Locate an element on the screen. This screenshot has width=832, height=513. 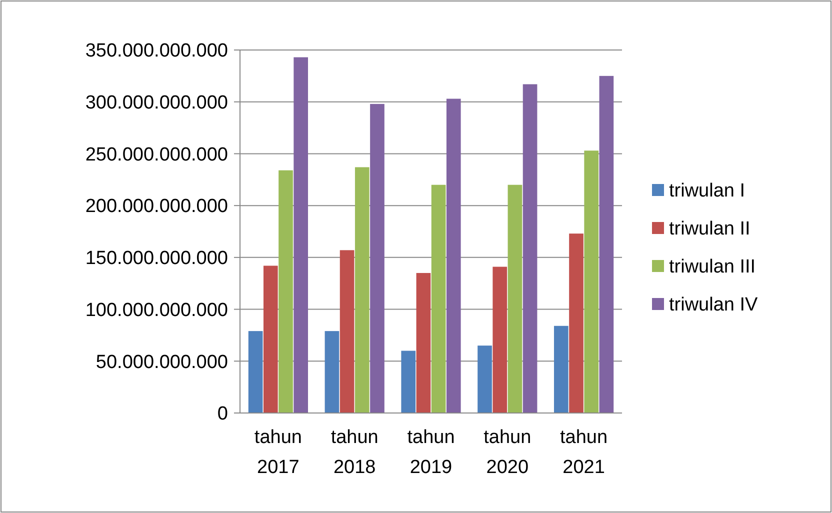
y-tick-label: 50.000.000.000 is located at coordinates (162, 362).